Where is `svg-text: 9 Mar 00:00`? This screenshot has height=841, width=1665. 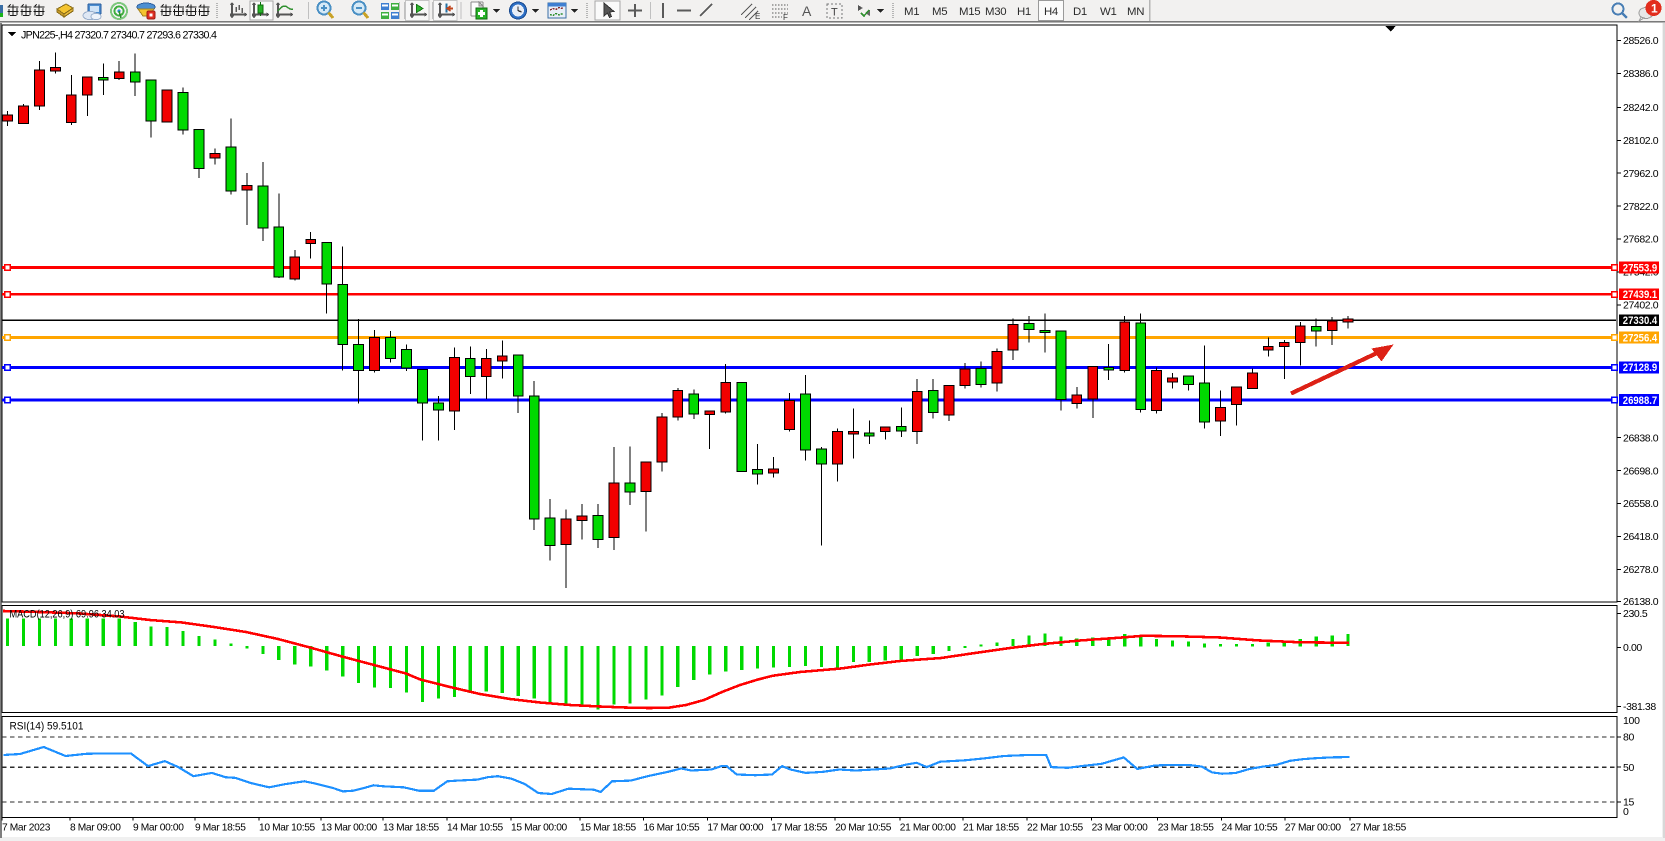
svg-text: 9 Mar 00:00 is located at coordinates (158, 828).